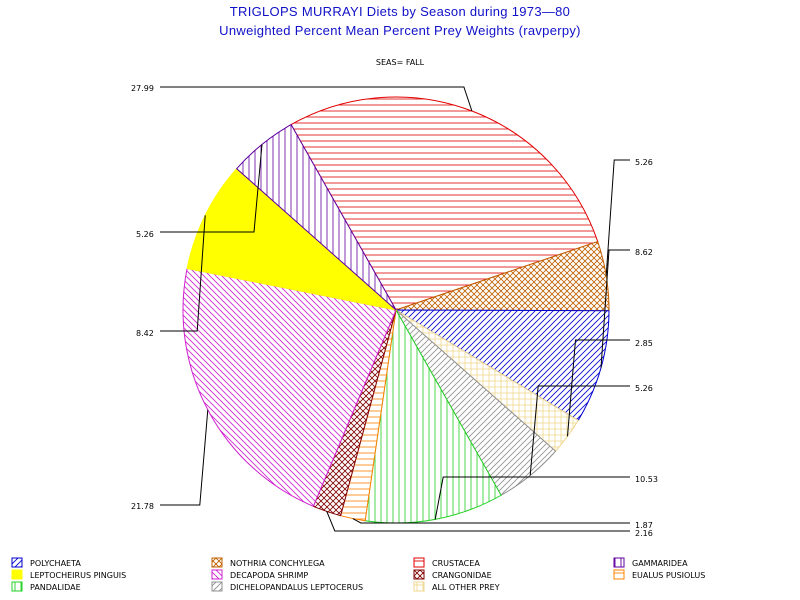 Image resolution: width=800 pixels, height=600 pixels. What do you see at coordinates (615, 308) in the screenshot?
I see `leader-polychaeta` at bounding box center [615, 308].